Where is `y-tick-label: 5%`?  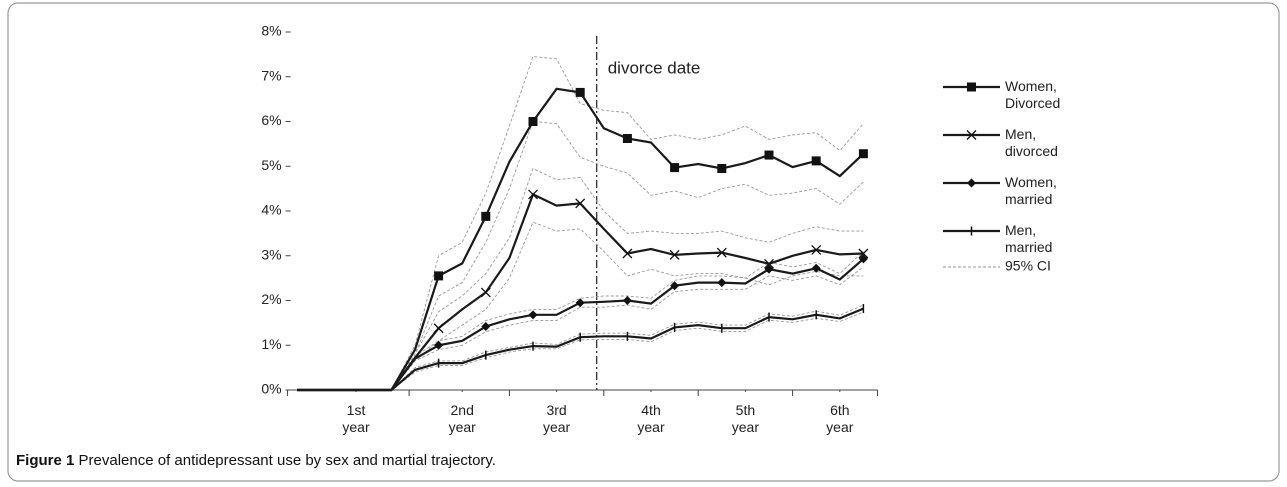 y-tick-label: 5% is located at coordinates (271, 165).